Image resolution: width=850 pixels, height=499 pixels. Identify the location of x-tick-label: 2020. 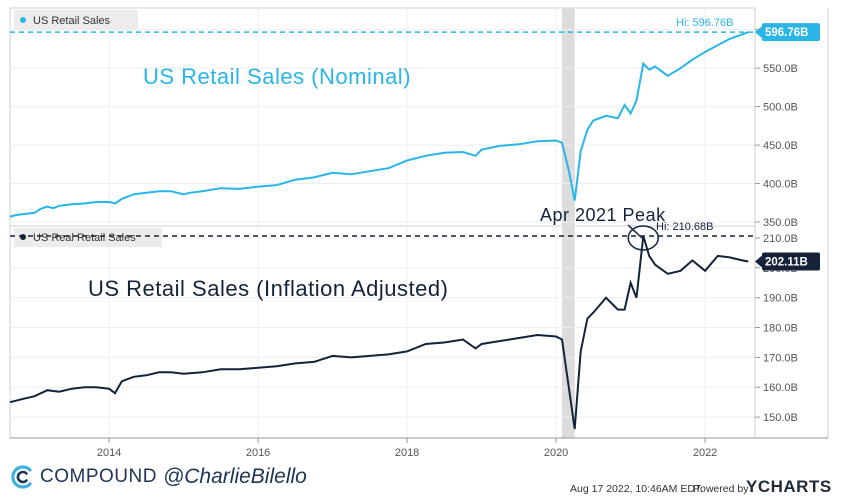
(556, 453).